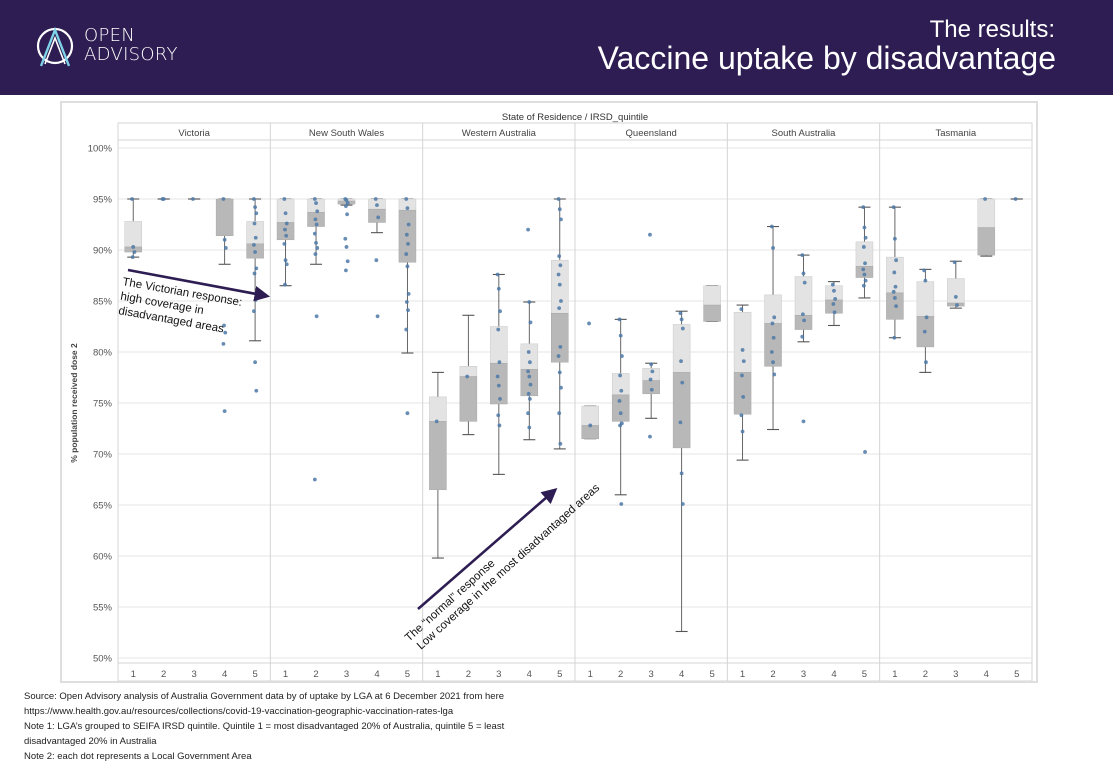 This screenshot has height=767, width=1113. I want to click on chart-title: State of Residence / IRSD_quintile, so click(575, 117).